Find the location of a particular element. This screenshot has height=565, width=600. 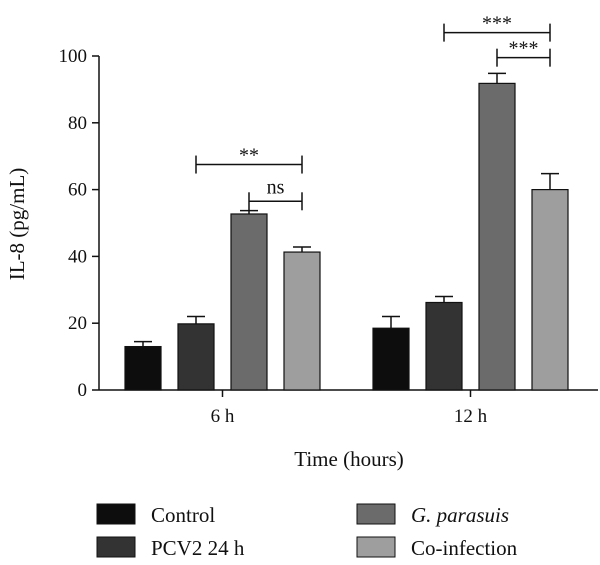

y-tick-label: 40 is located at coordinates (77, 256).